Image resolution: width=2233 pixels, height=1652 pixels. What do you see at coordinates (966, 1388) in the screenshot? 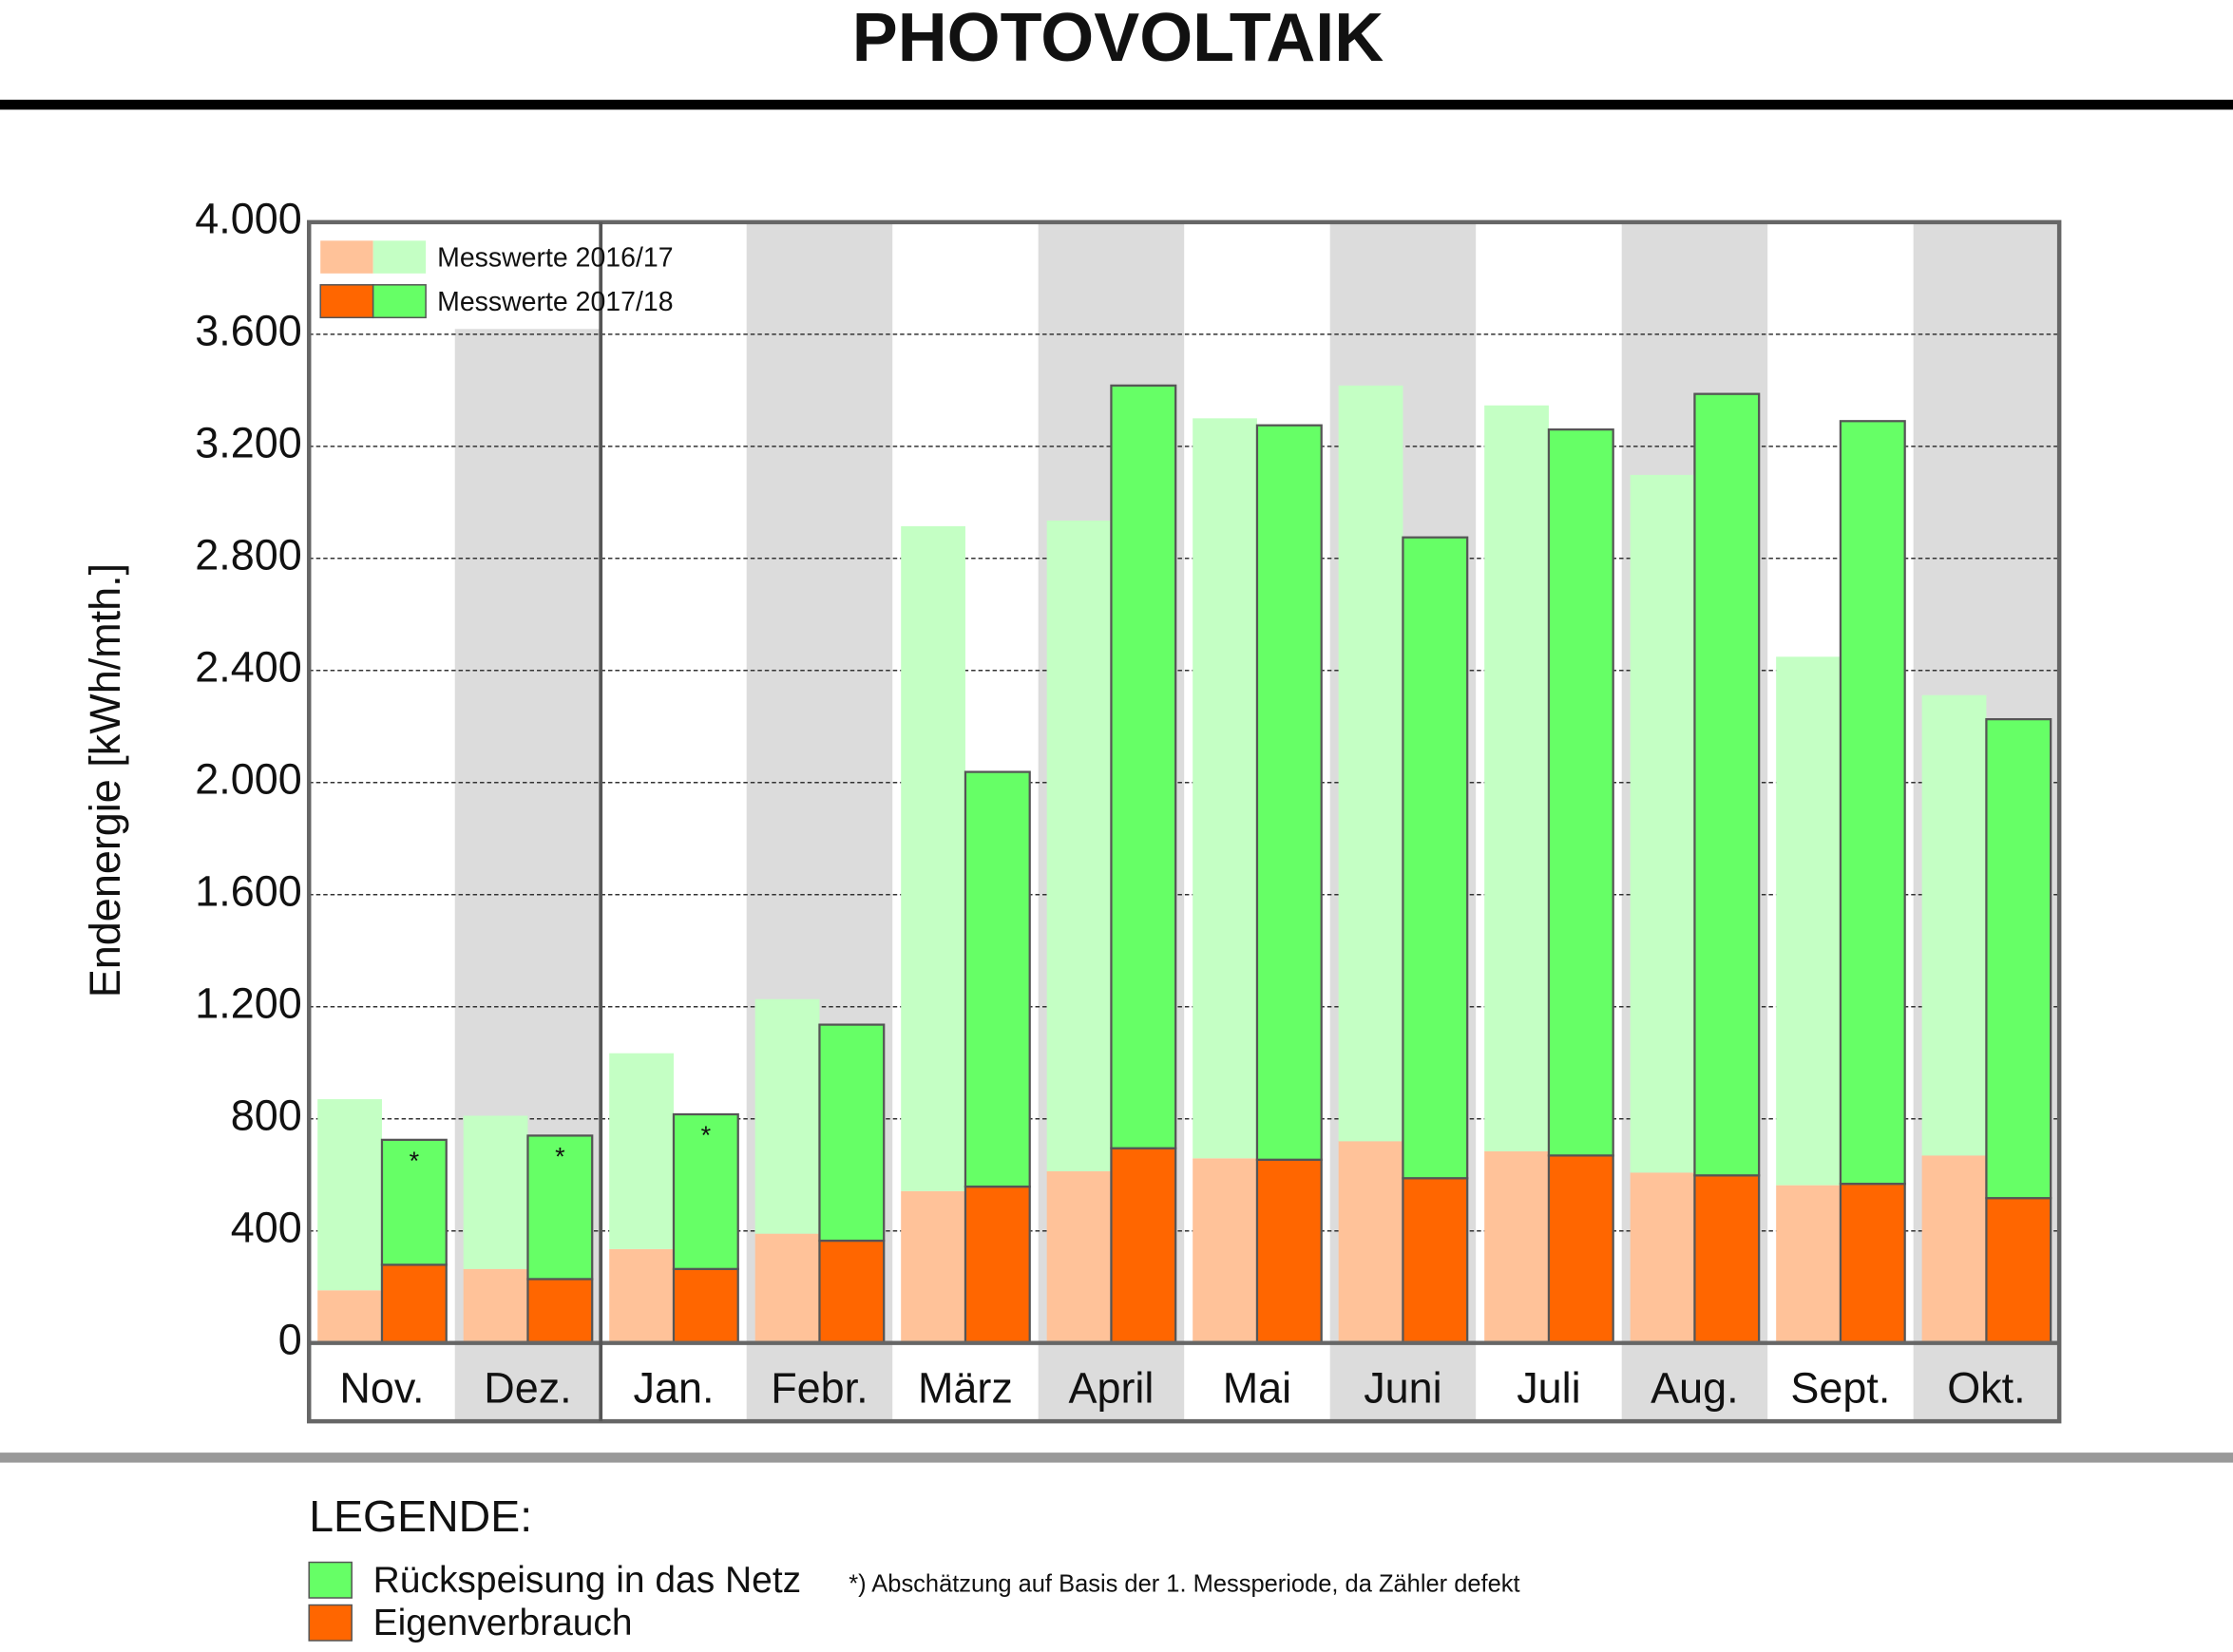
I see `x-tick-label: März` at bounding box center [966, 1388].